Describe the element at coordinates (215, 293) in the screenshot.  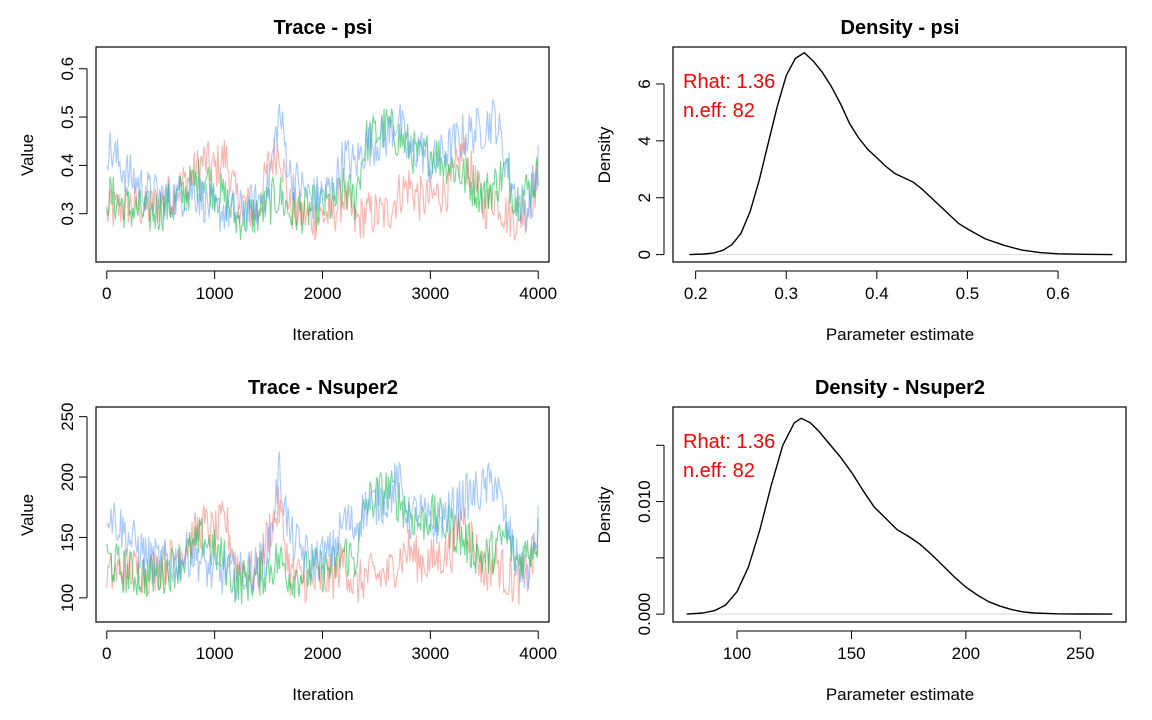
I see `trace-psi-xtick-label: 1000` at that location.